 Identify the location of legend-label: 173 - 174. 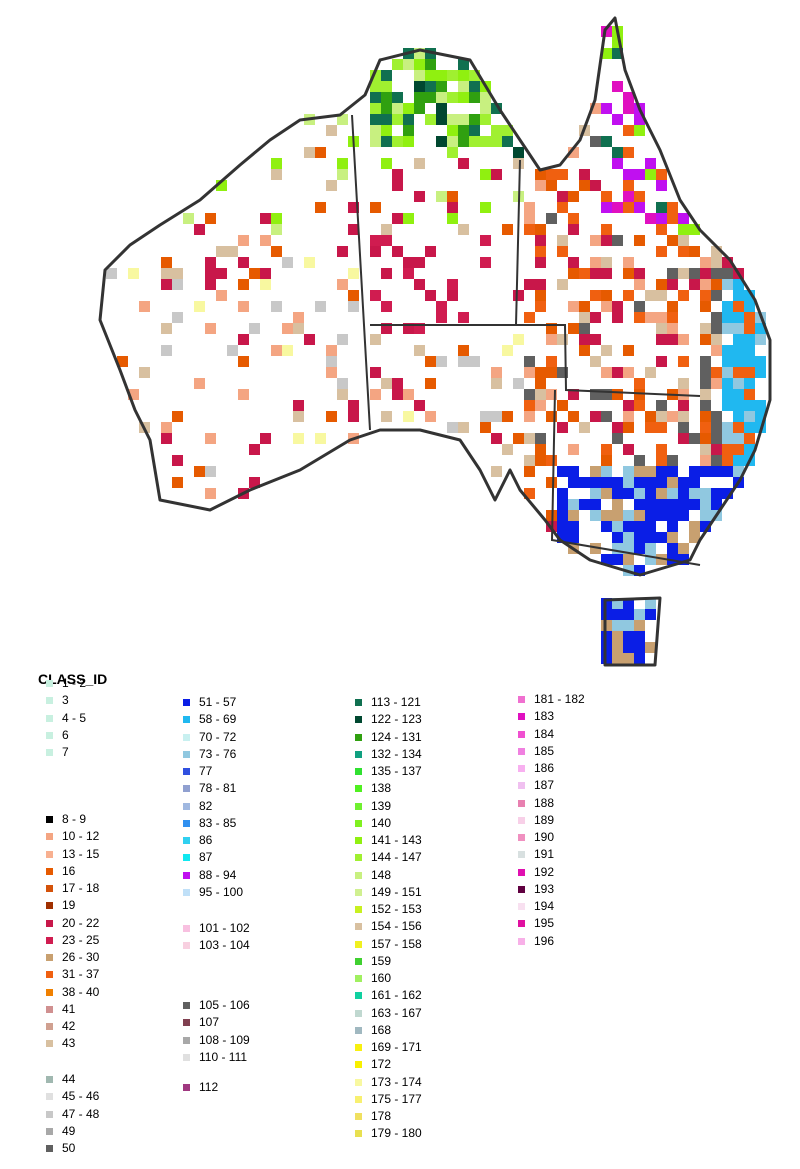
(396, 1081).